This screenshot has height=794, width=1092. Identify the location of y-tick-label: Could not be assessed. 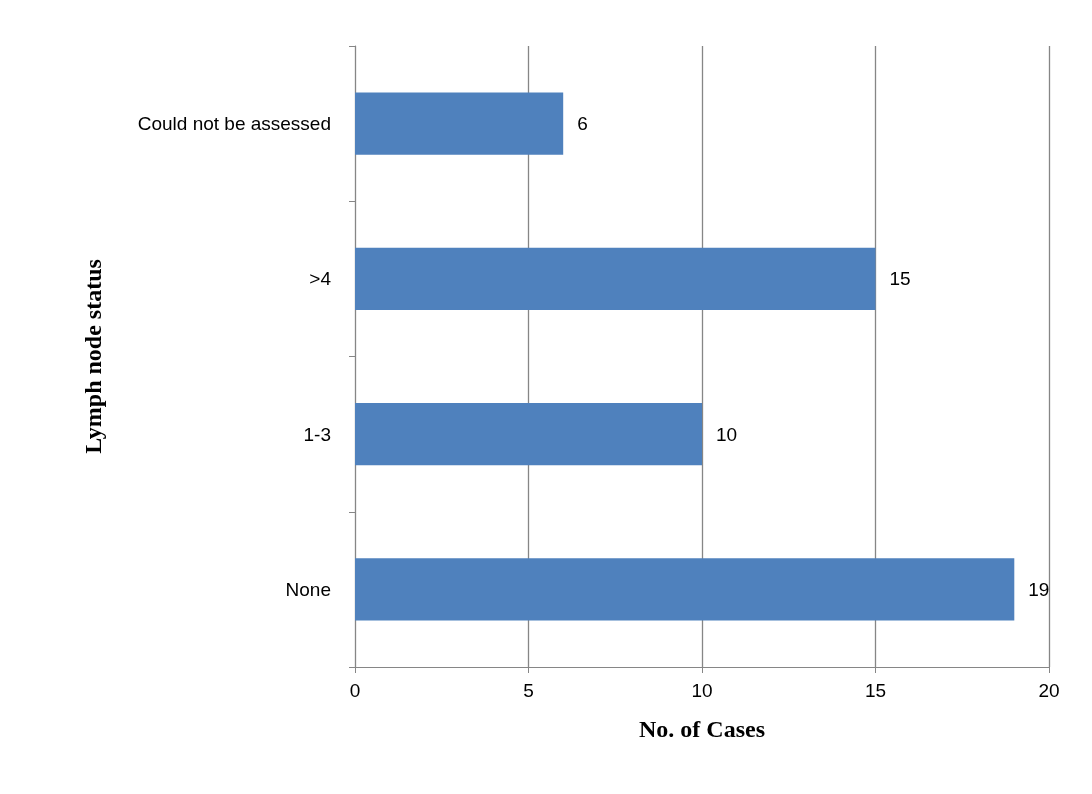
(234, 124).